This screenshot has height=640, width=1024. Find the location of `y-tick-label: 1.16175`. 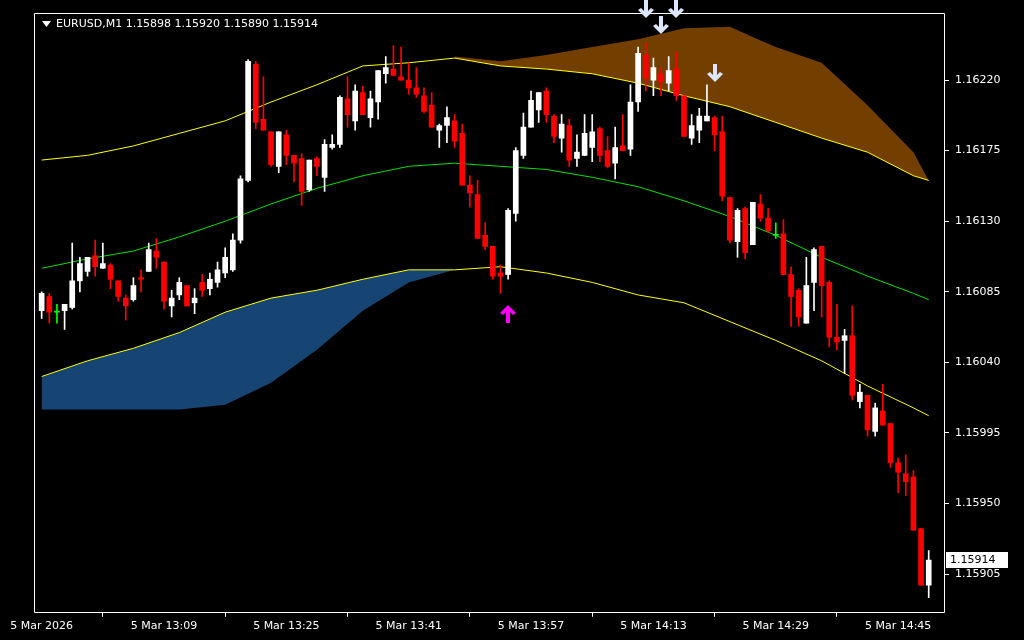

y-tick-label: 1.16175 is located at coordinates (978, 150).